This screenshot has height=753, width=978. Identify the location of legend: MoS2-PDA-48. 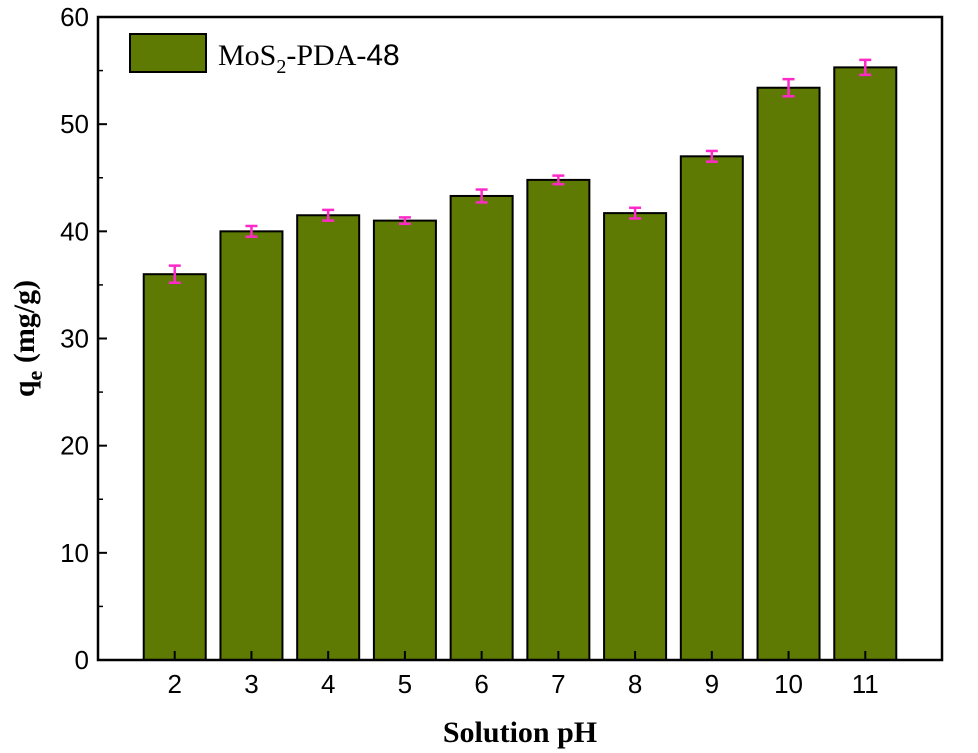
(264, 55).